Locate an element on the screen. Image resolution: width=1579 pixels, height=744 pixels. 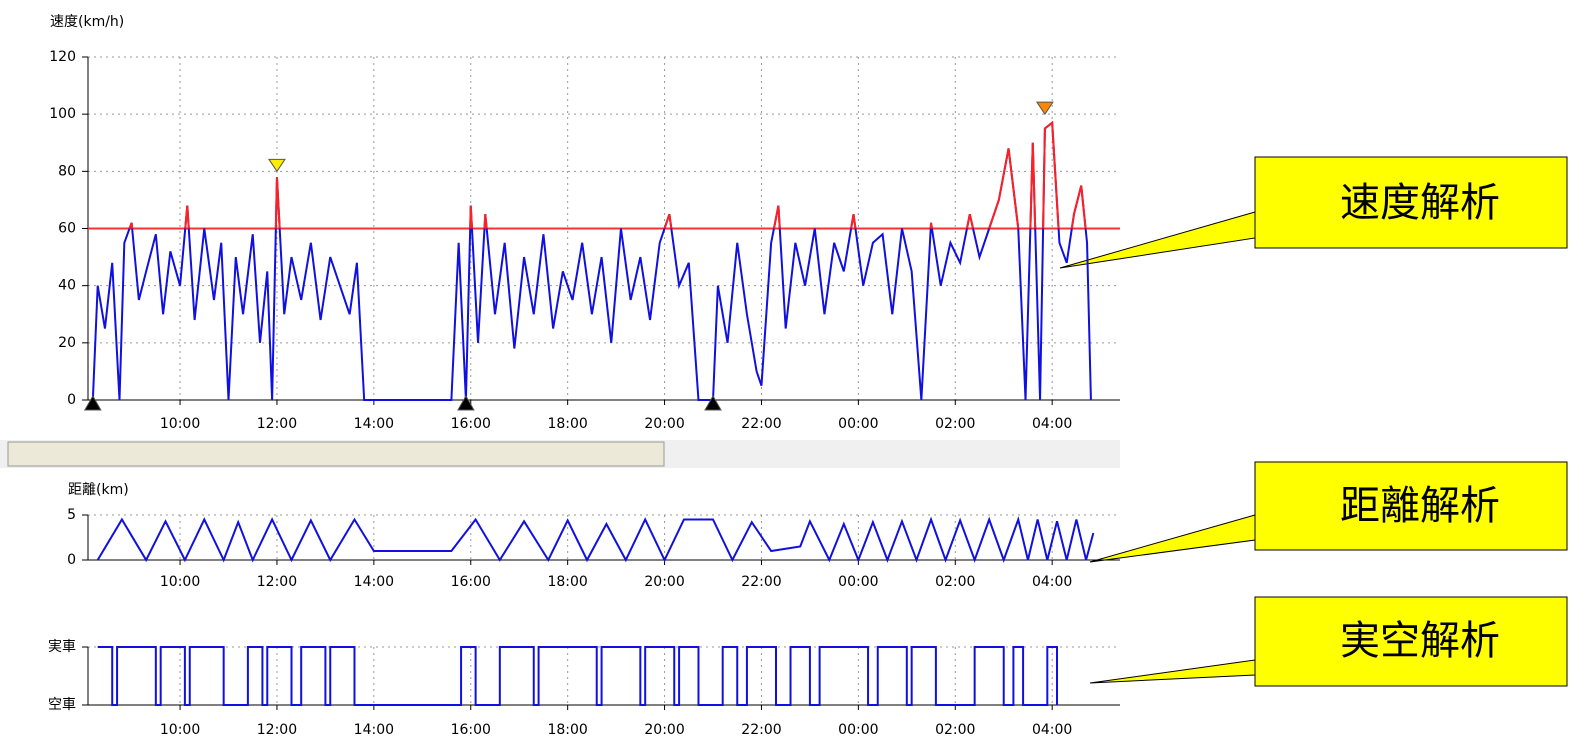
callout-text: 速度解析 is located at coordinates (1420, 203).